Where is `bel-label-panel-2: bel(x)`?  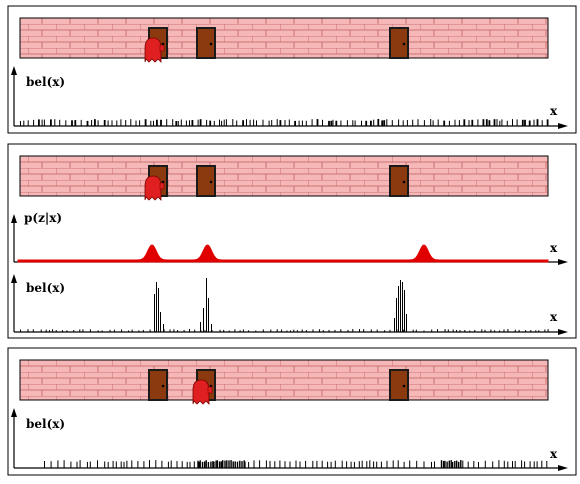
bel-label-panel-2: bel(x) is located at coordinates (45, 288).